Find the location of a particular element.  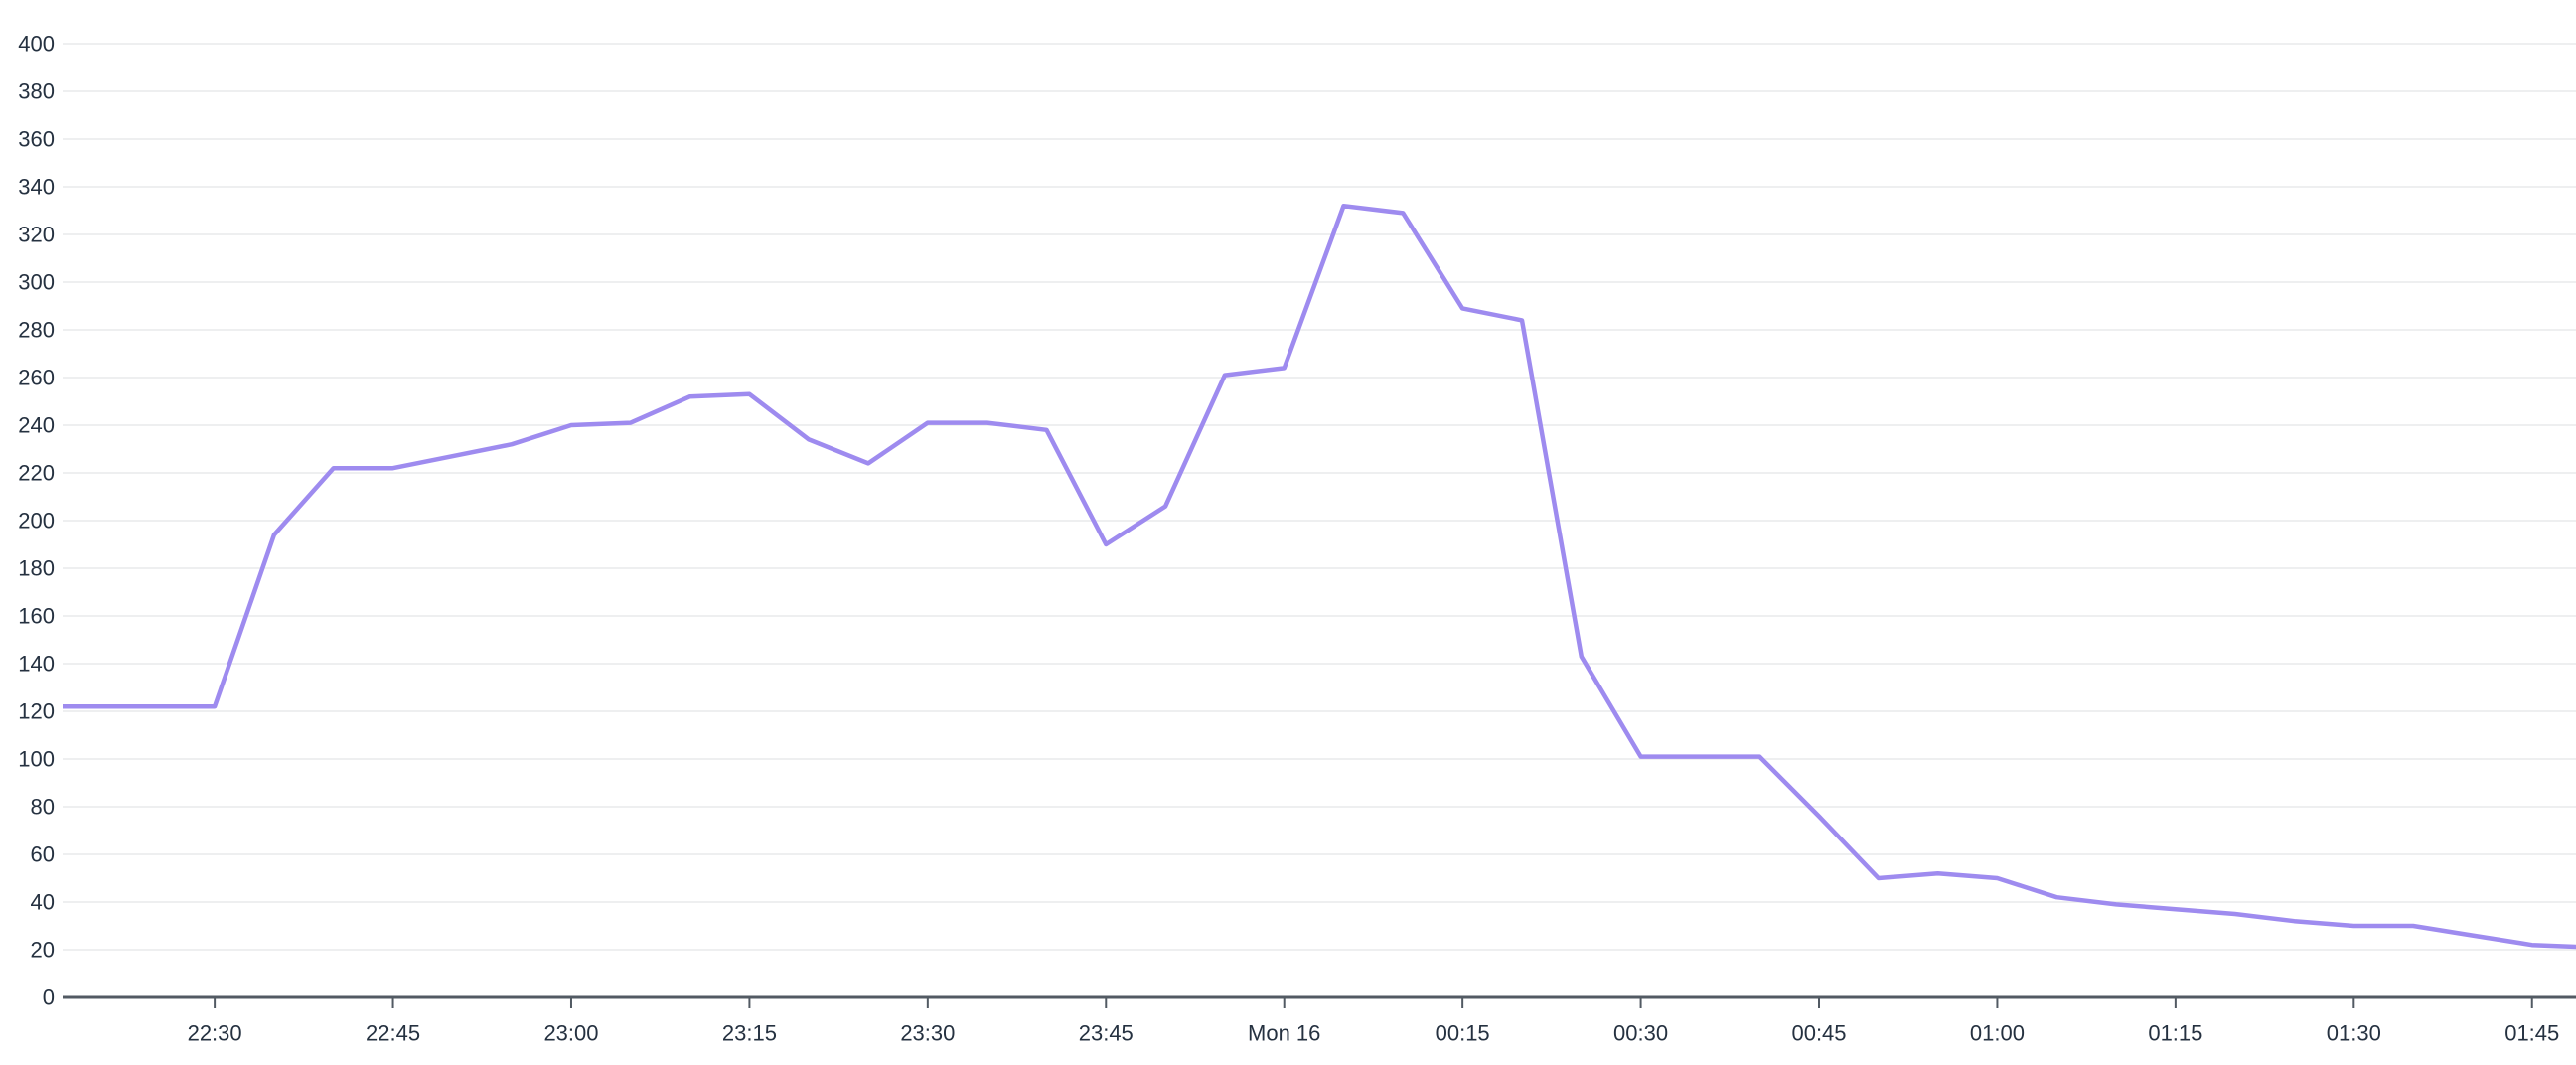

y-axis-tick-label: 340 is located at coordinates (37, 187).